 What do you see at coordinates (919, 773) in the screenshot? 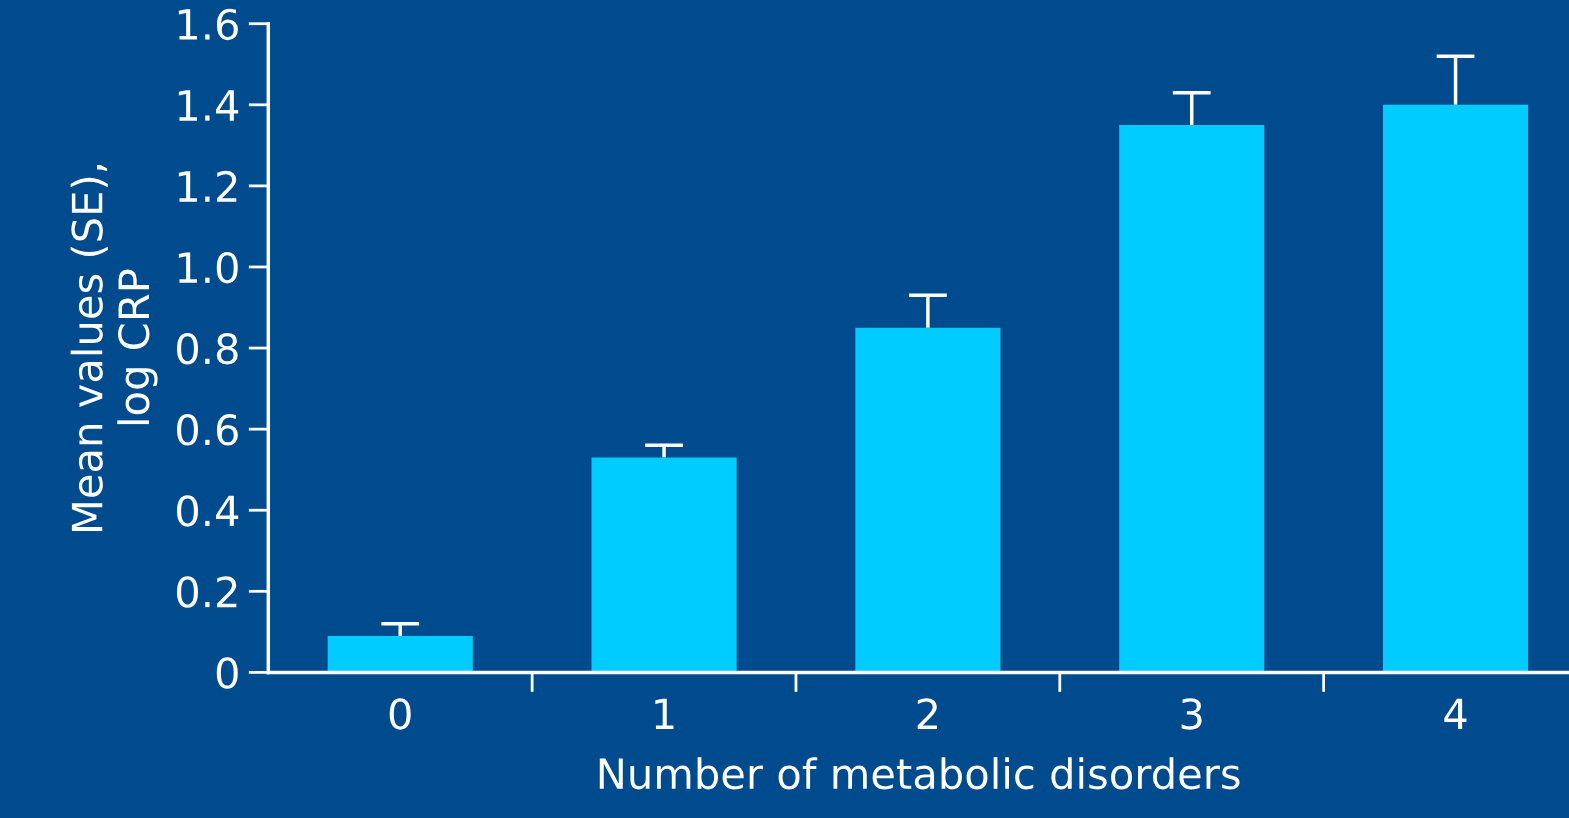
I see `x-axis-title: Number of metabolic disorders` at bounding box center [919, 773].